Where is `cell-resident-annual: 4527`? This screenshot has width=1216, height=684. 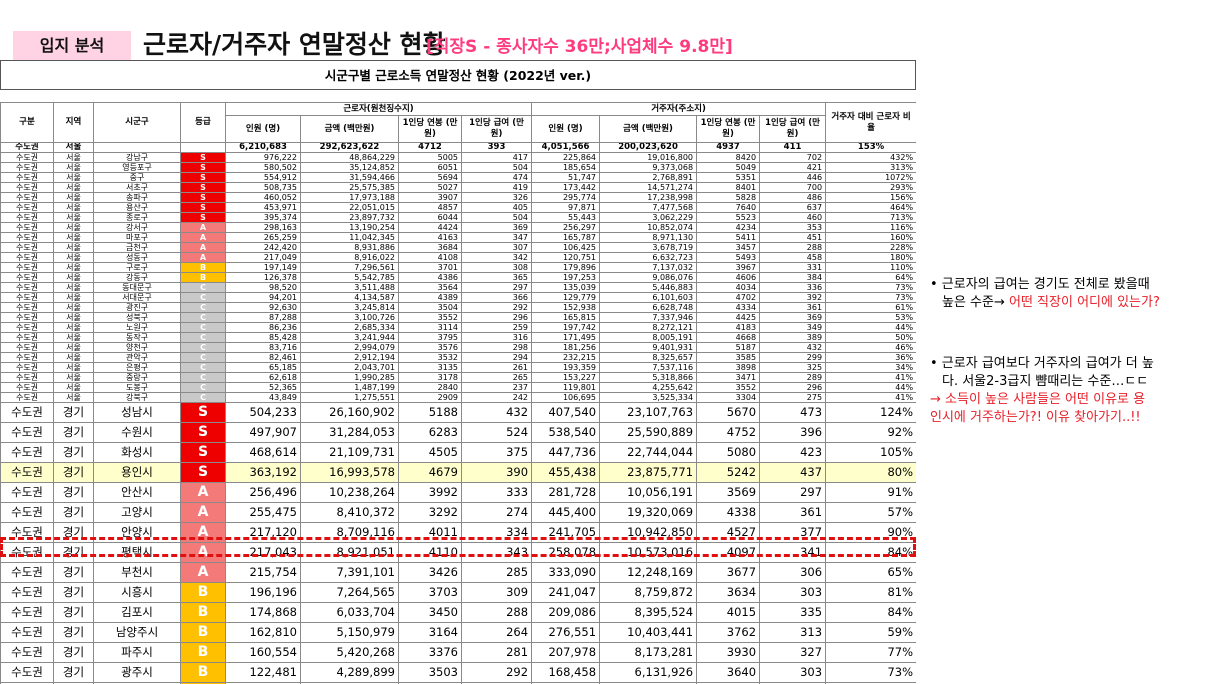 cell-resident-annual: 4527 is located at coordinates (728, 532).